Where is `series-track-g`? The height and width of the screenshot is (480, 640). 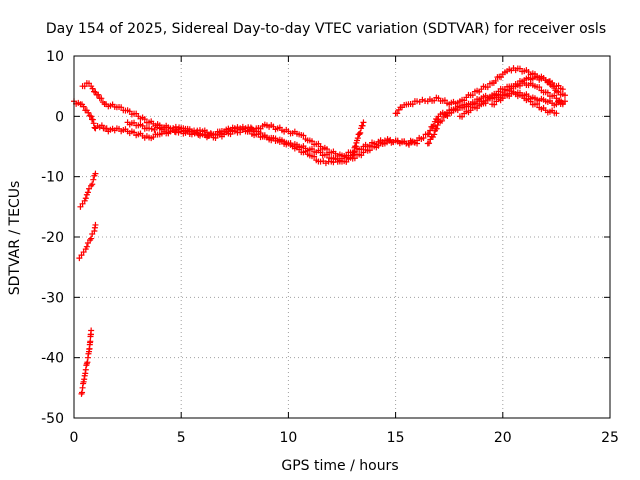
series-track-g is located at coordinates (524, 103).